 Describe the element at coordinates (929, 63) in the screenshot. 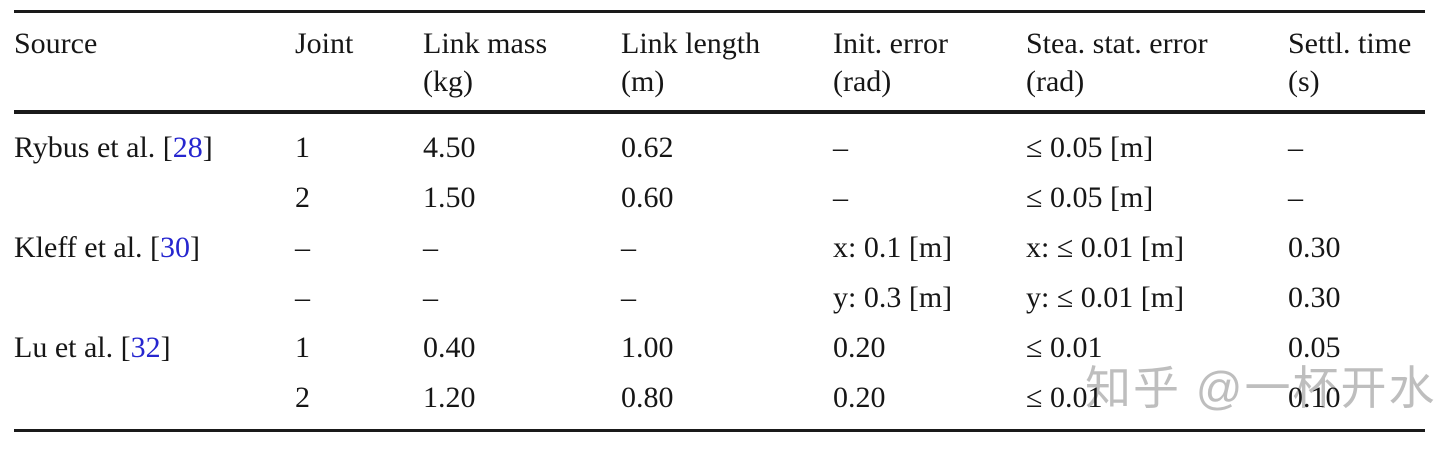

I see `column-header-init-error: Init. error (rad)` at that location.